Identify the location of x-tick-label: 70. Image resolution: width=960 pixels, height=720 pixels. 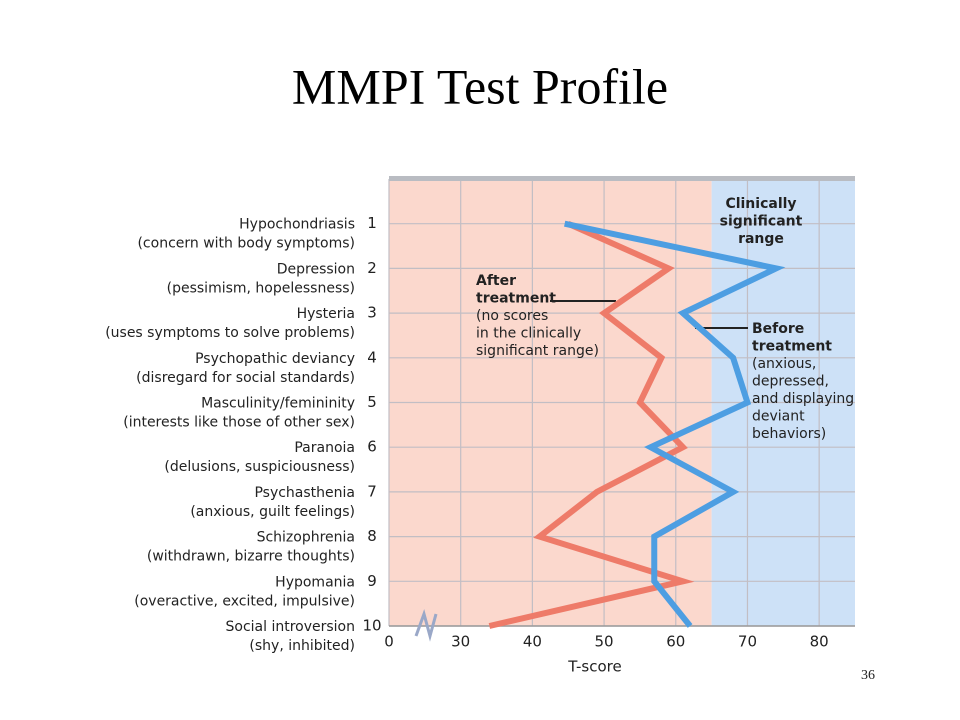
(747, 642).